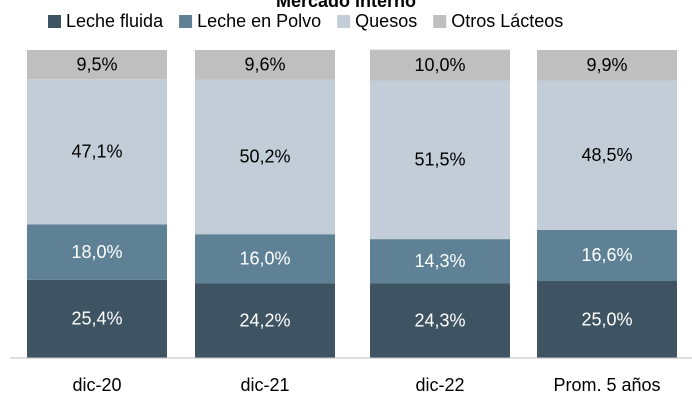  I want to click on data-label: 25,0%, so click(606, 319).